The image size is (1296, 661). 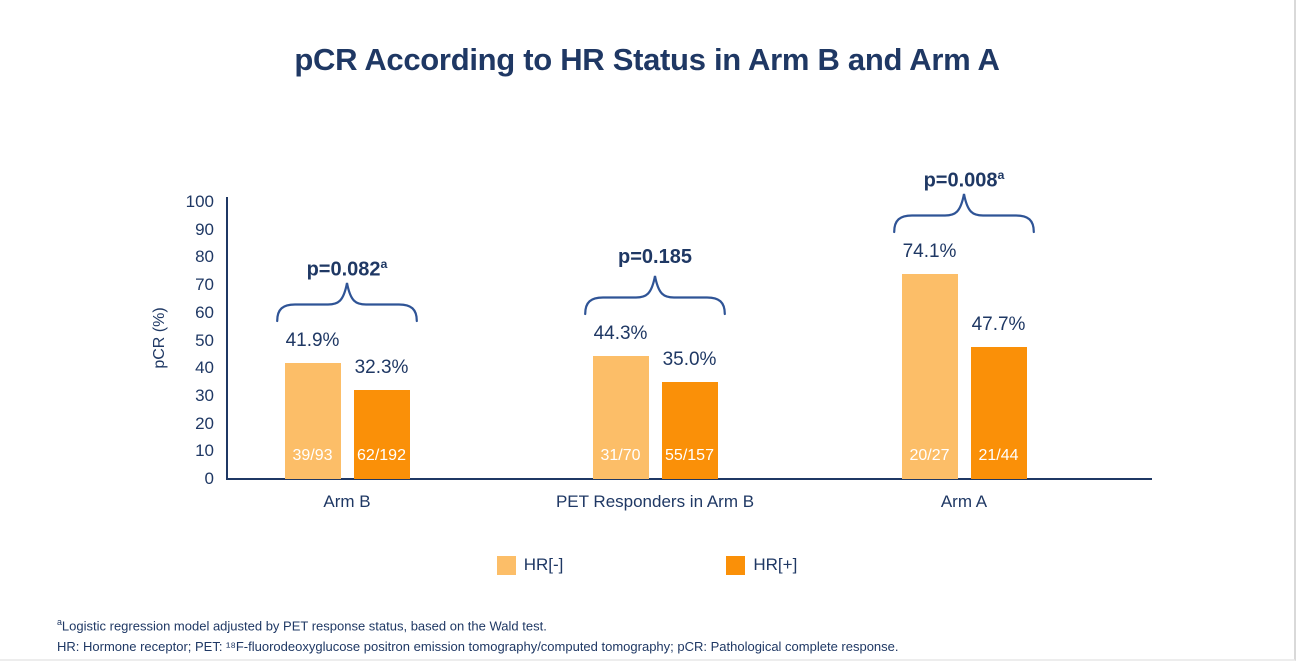 What do you see at coordinates (960, 180) in the screenshot?
I see `p-value-text: p=0.008` at bounding box center [960, 180].